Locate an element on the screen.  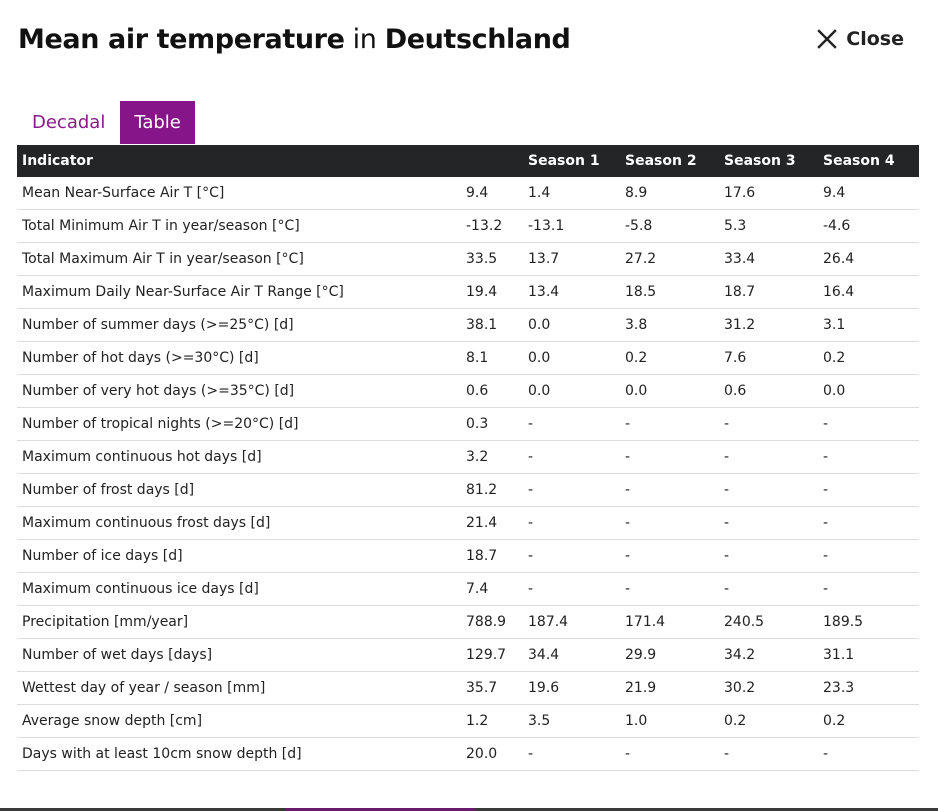
annual-value-cell: 788.9 is located at coordinates (492, 622).